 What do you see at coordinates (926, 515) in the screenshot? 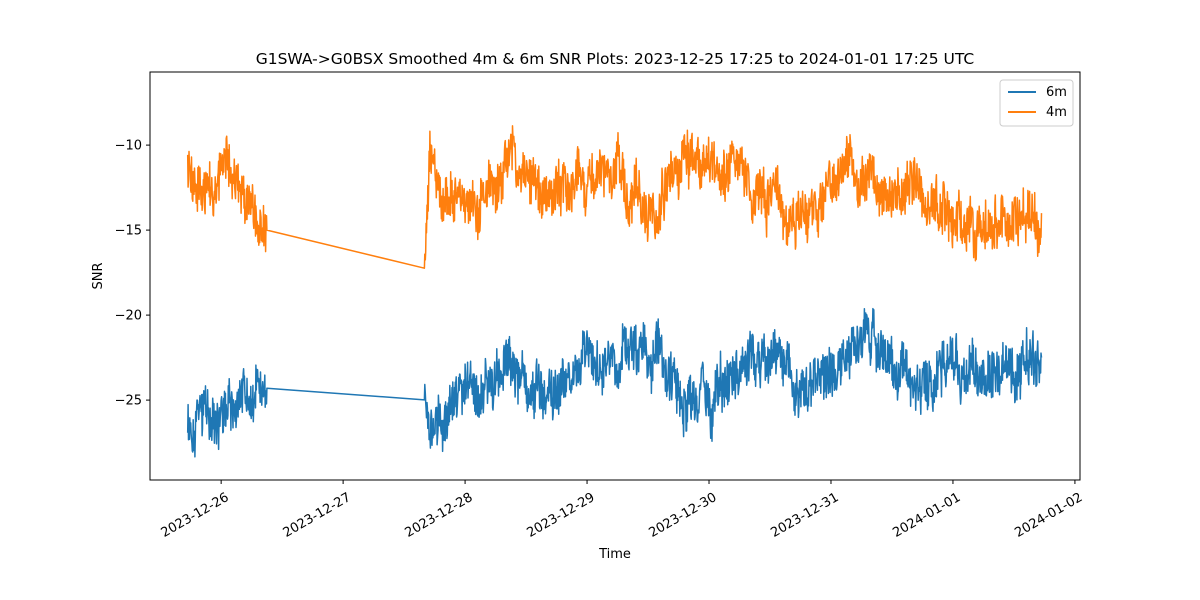
I see `x-tick-label: 2024-01-01` at bounding box center [926, 515].